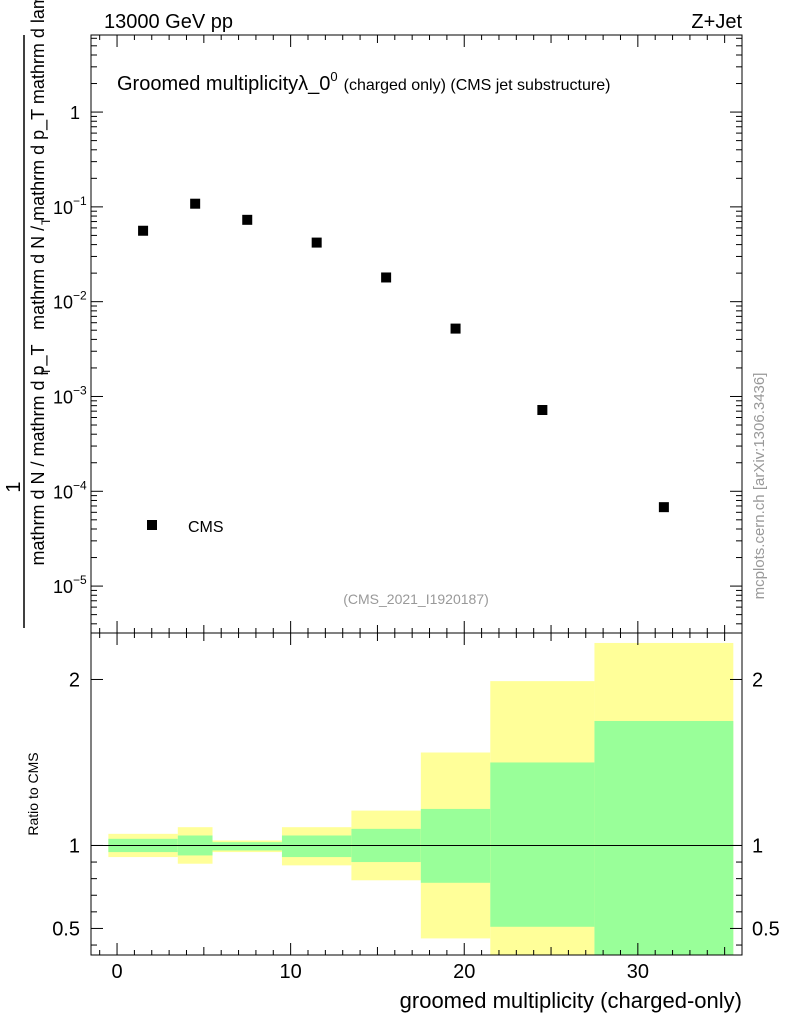 This screenshot has width=786, height=1024. What do you see at coordinates (74, 846) in the screenshot?
I see `ratio-tick-label-left: 1` at bounding box center [74, 846].